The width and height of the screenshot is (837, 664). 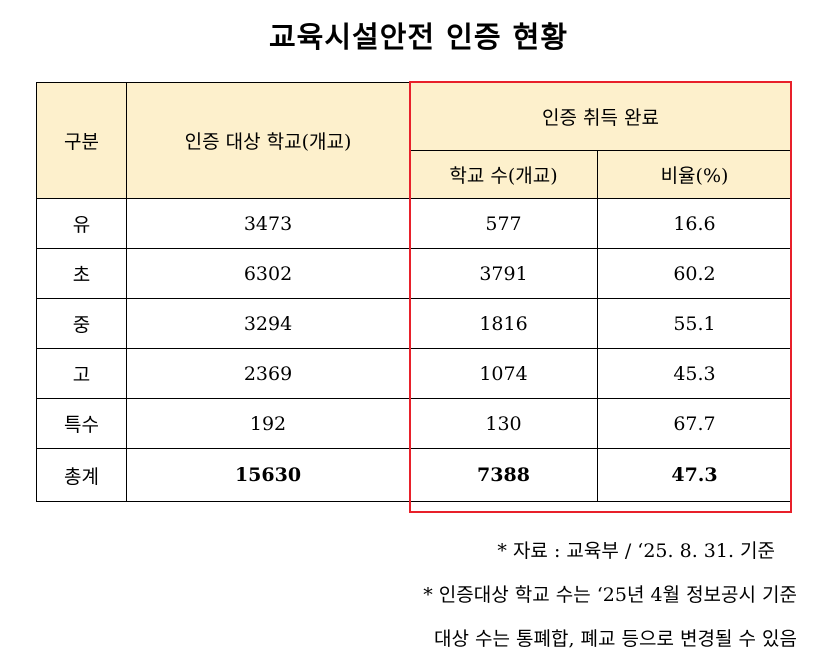 What do you see at coordinates (694, 273) in the screenshot?
I see `row-ratio: 60.2` at bounding box center [694, 273].